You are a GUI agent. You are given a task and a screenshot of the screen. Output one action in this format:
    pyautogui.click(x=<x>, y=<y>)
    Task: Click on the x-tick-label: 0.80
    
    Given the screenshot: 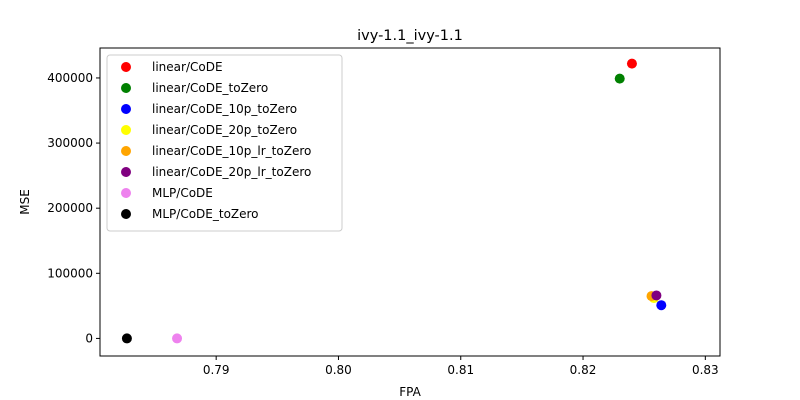 What is the action you would take?
    pyautogui.click(x=338, y=370)
    